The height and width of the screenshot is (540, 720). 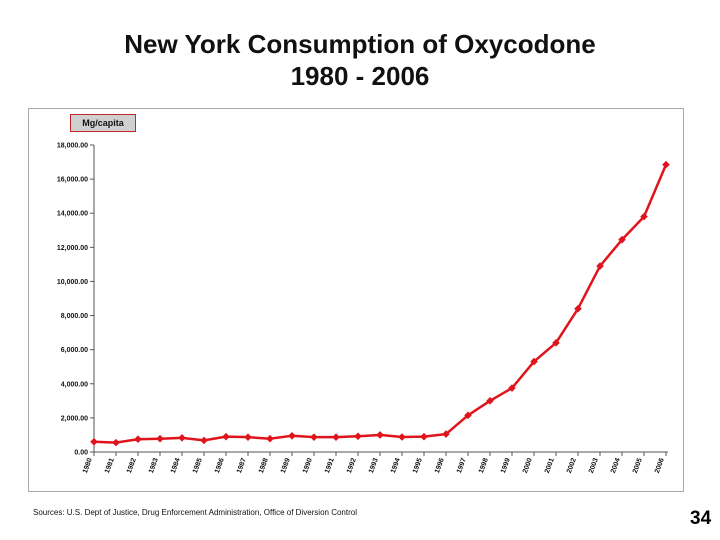 What do you see at coordinates (660, 465) in the screenshot?
I see `x-tick-label: 2006` at bounding box center [660, 465].